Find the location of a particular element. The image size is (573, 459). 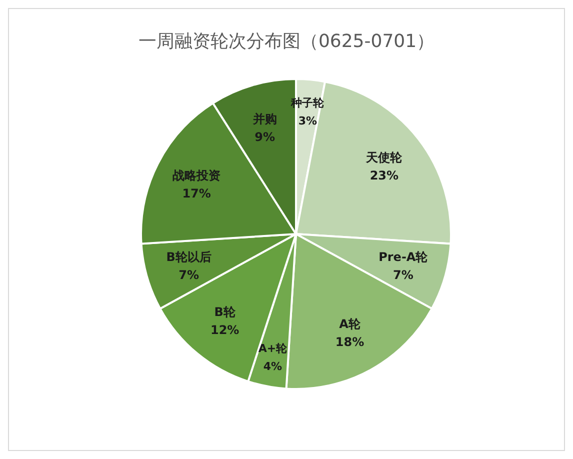

data-label: 12% is located at coordinates (225, 329).